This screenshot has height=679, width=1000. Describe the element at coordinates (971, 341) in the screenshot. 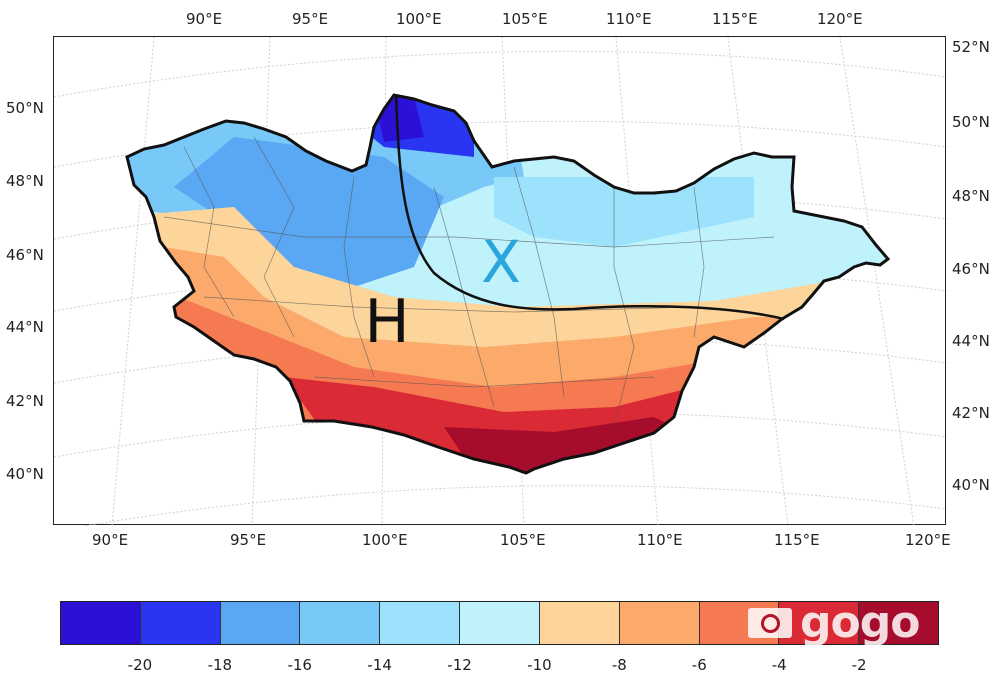

I see `right-lat-label: 44°N` at that location.